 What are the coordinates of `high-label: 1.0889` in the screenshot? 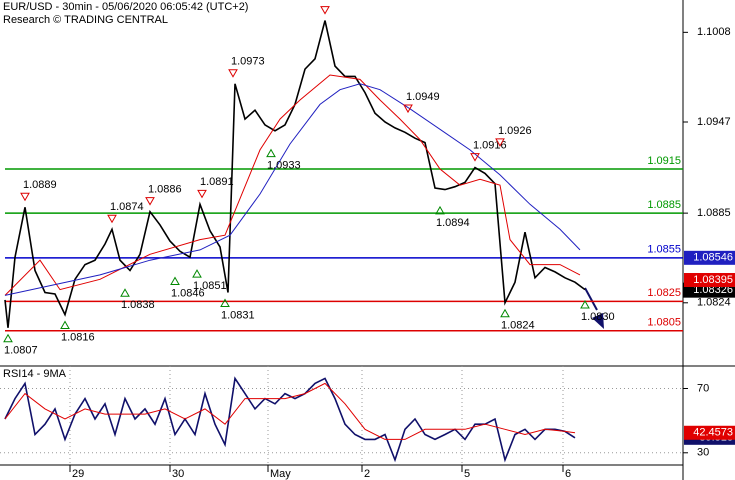 It's located at (40, 185).